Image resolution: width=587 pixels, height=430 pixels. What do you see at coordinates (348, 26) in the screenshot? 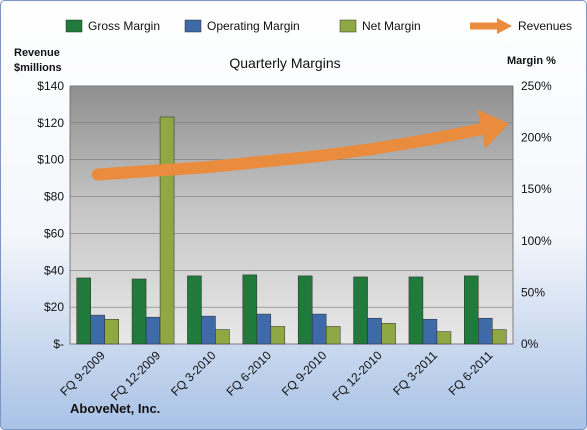
I see `legend-swatch-net-margin` at bounding box center [348, 26].